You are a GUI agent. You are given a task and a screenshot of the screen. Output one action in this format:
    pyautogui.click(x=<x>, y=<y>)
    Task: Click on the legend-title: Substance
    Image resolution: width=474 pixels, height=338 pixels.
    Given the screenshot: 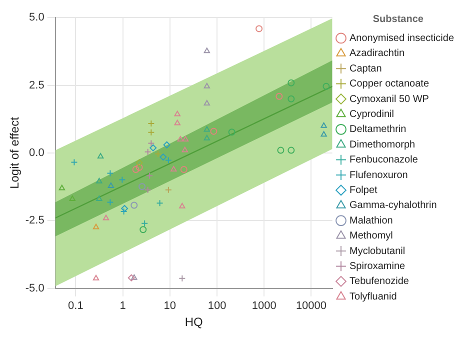 What is the action you would take?
    pyautogui.click(x=398, y=19)
    